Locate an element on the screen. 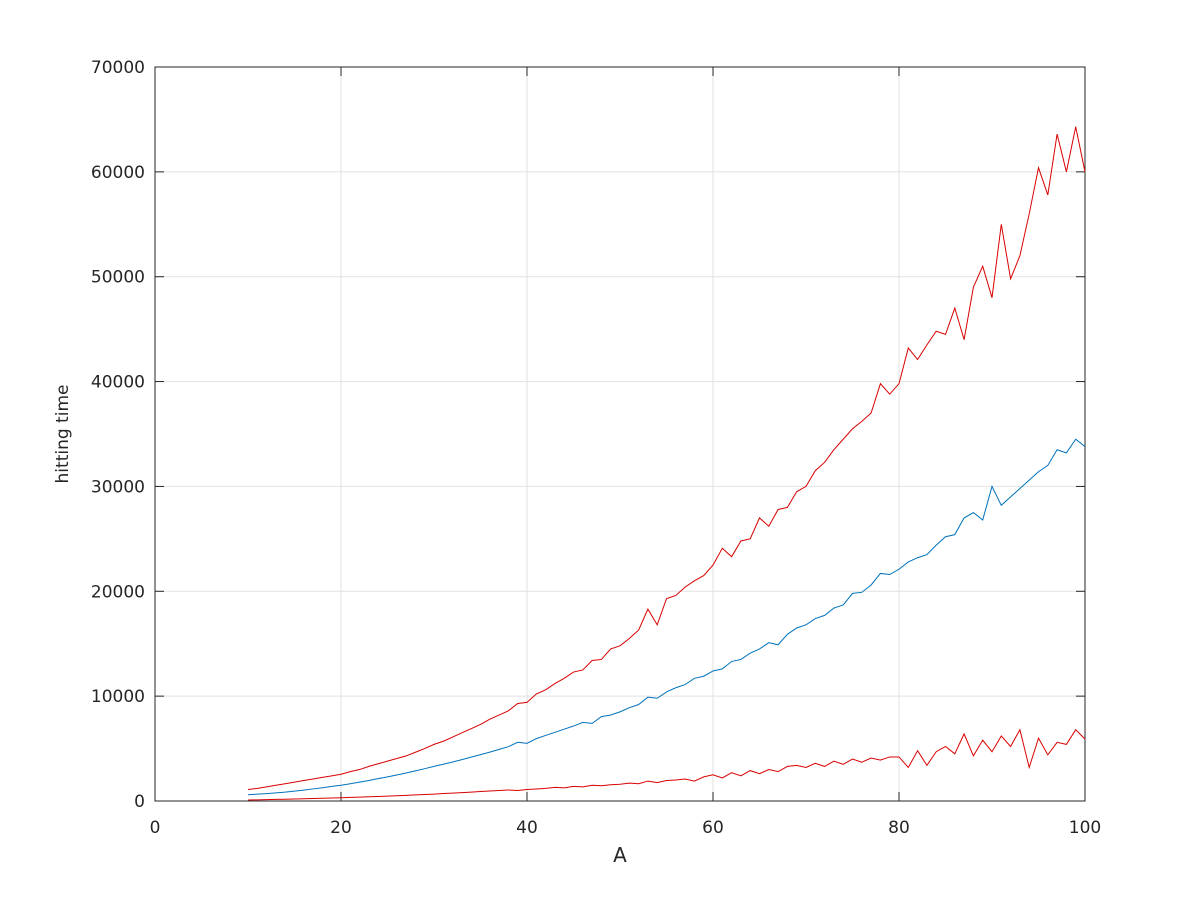 The image size is (1200, 904). x-tick-label: 0 is located at coordinates (155, 828).